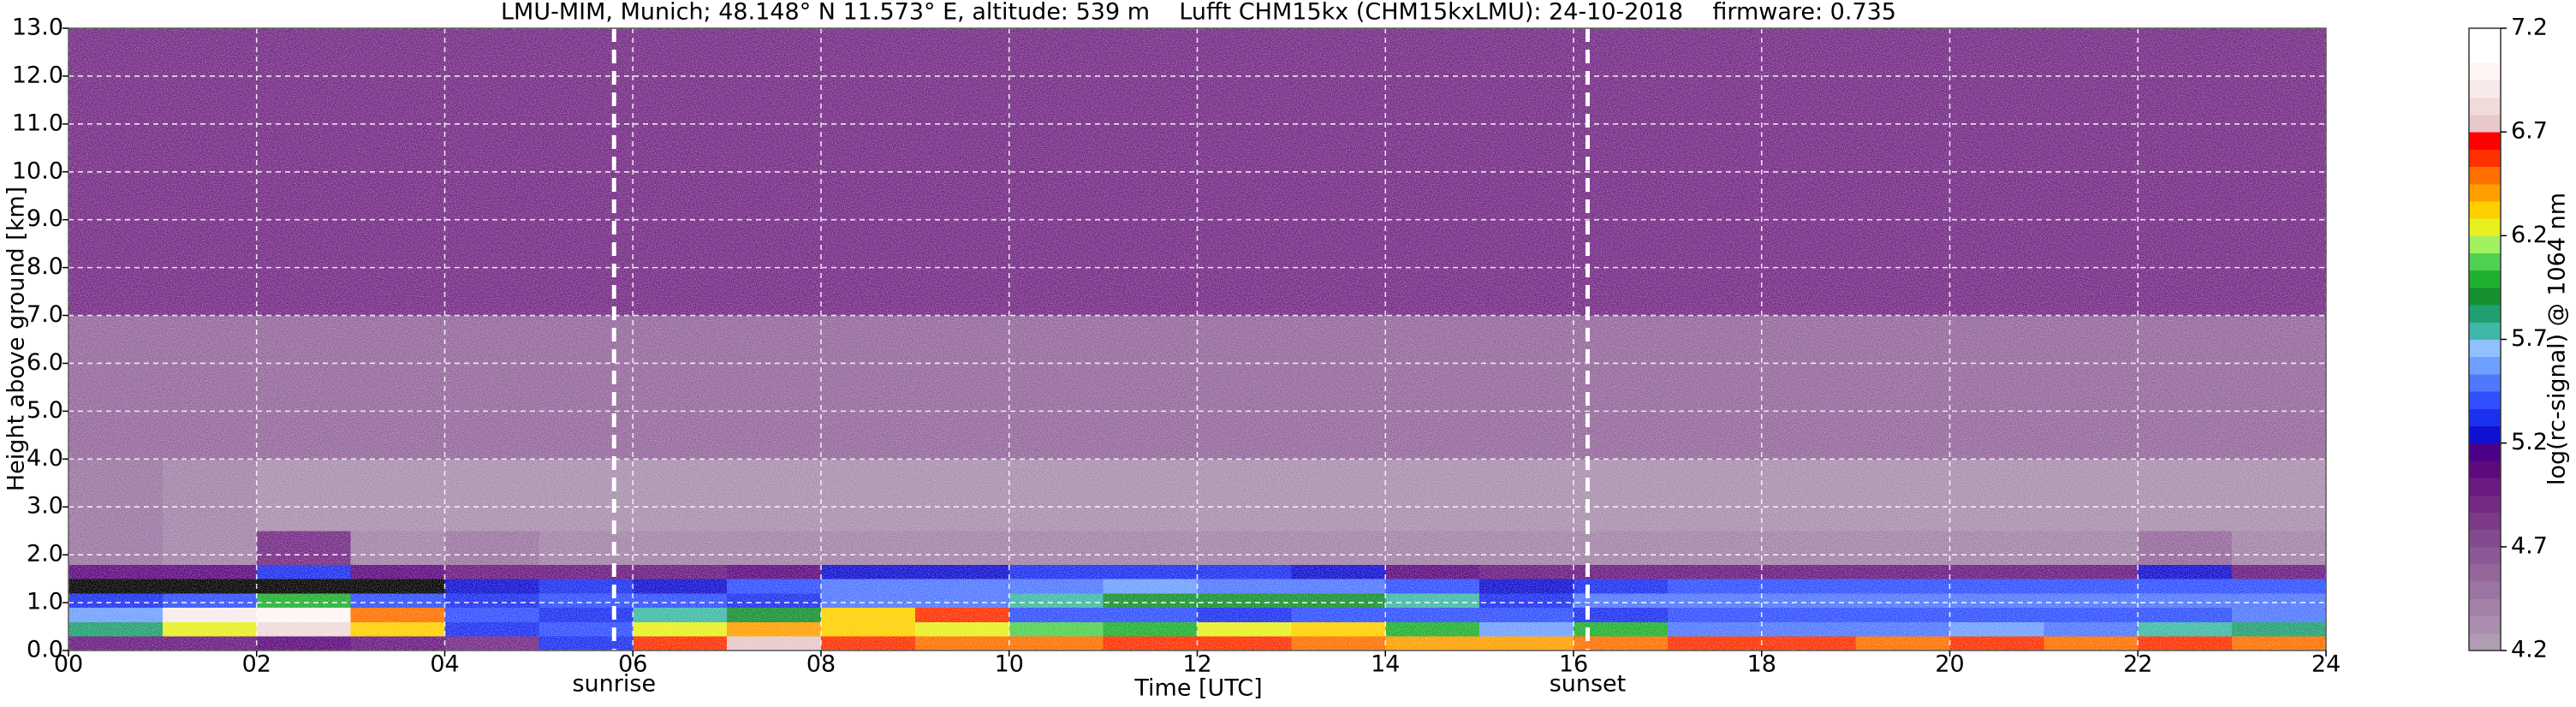 The width and height of the screenshot is (2576, 707). What do you see at coordinates (2530, 545) in the screenshot?
I see `colorbar-tick-label: 4.7` at bounding box center [2530, 545].